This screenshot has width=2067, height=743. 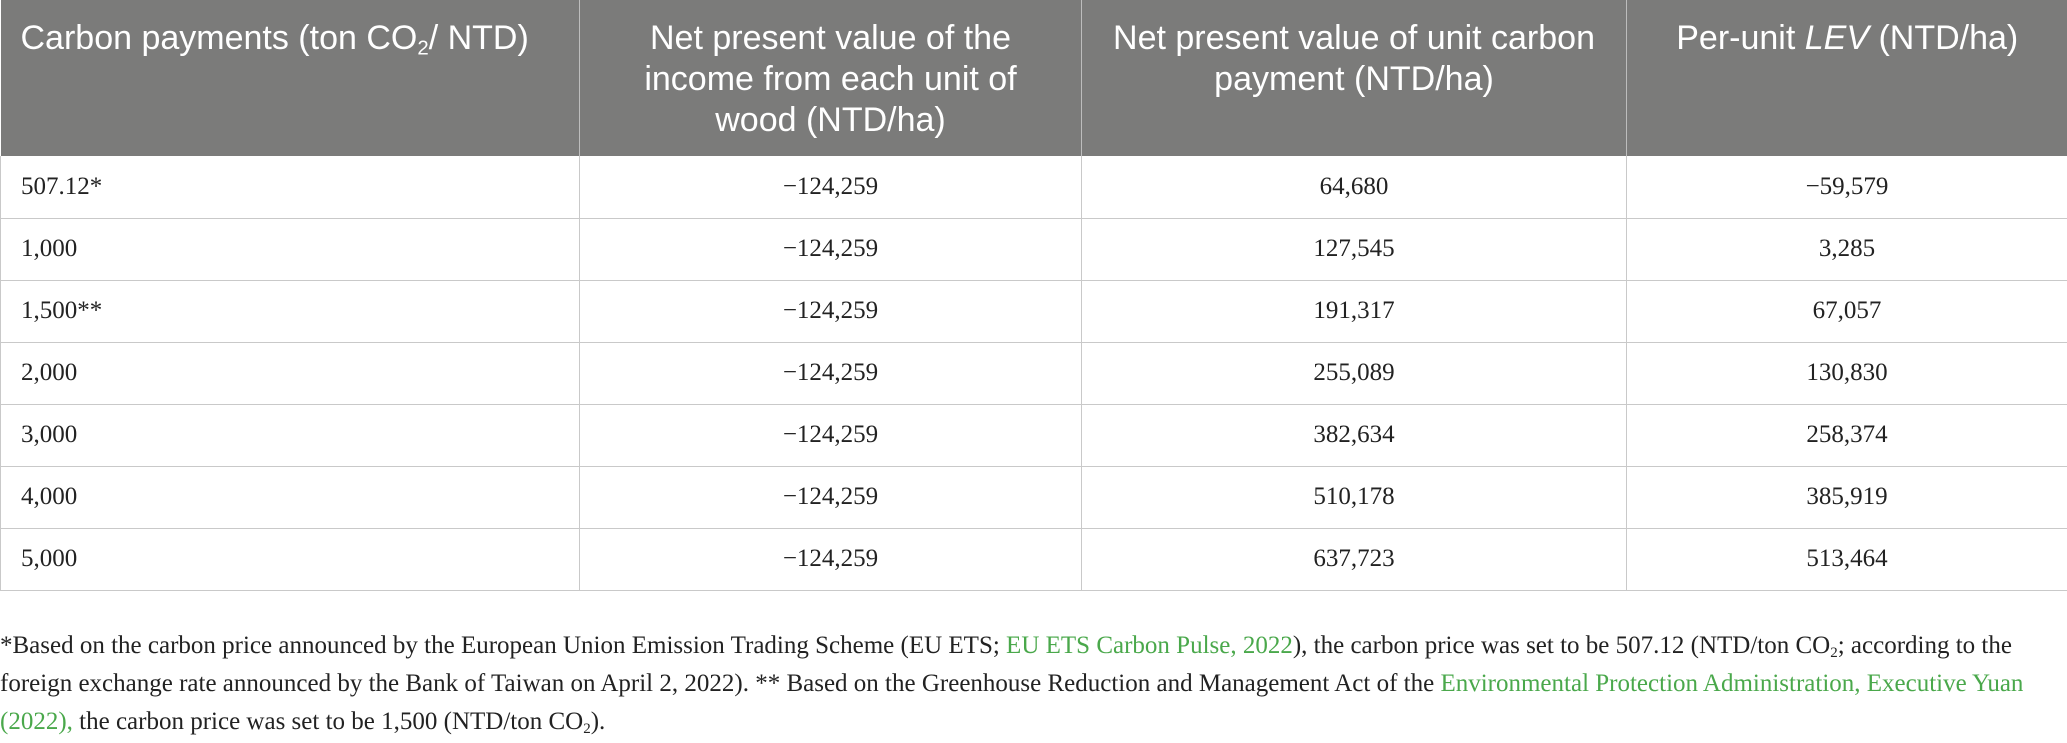 I want to click on cell-npv-carbon: 191,317, so click(x=1354, y=311).